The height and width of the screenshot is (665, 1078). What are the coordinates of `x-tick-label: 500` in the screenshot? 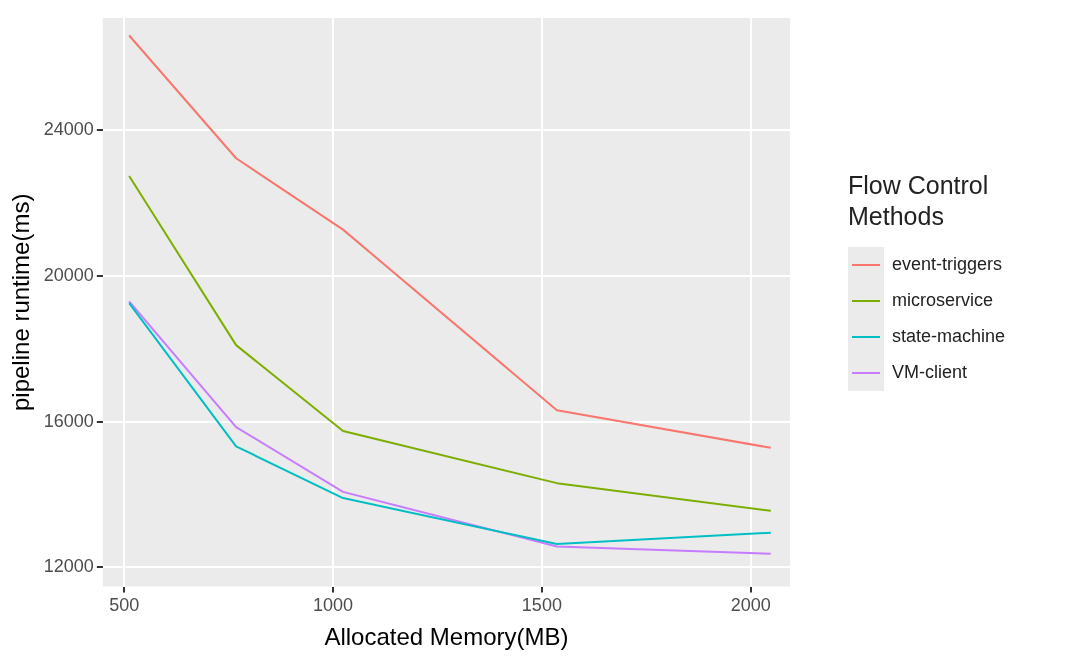 It's located at (124, 605).